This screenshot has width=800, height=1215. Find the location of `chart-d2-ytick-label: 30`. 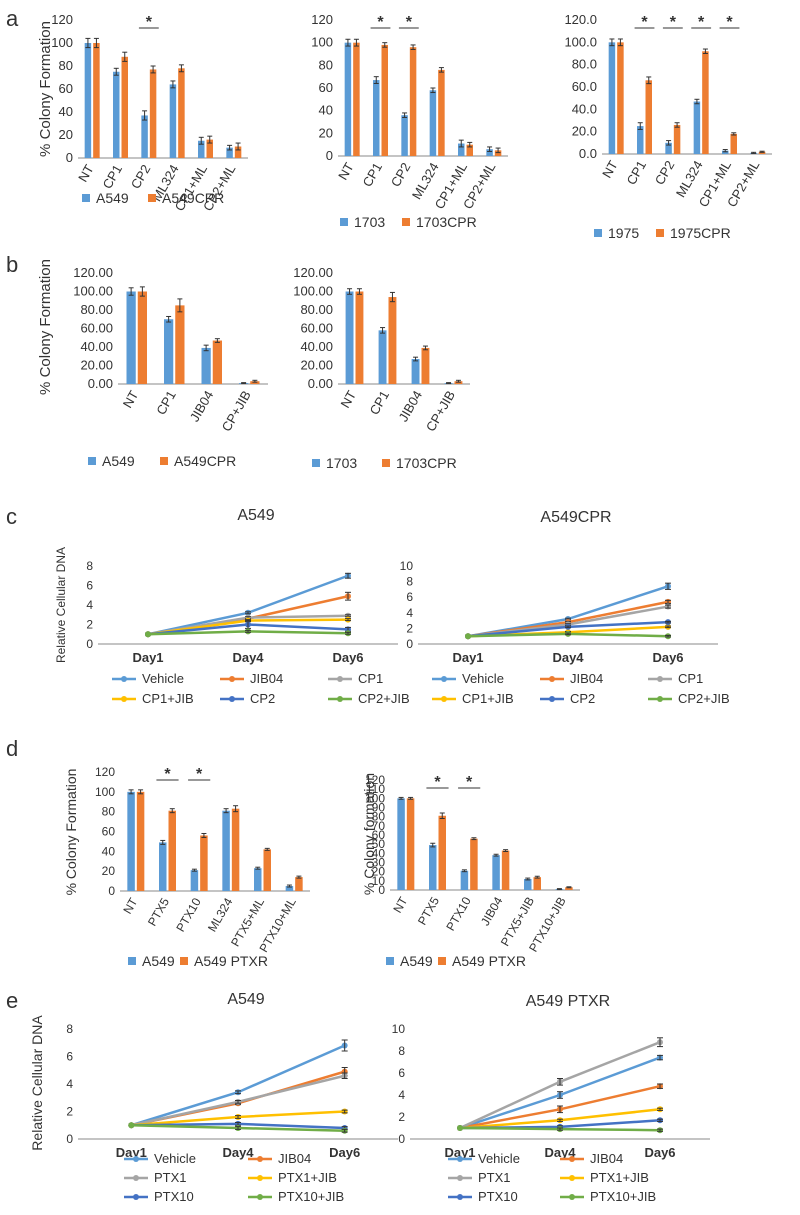

chart-d2-ytick-label: 30 is located at coordinates (379, 863).